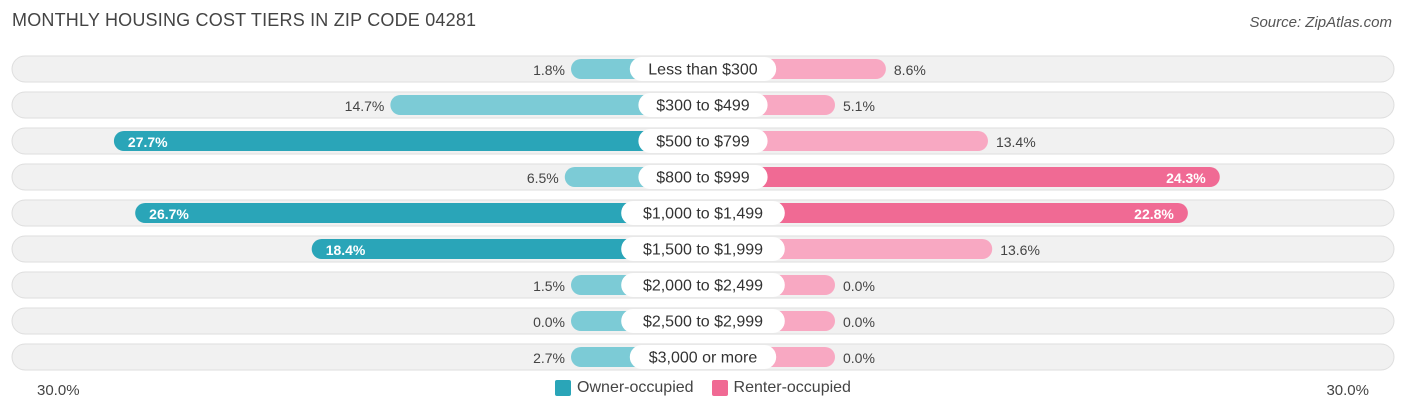 The image size is (1406, 414). What do you see at coordinates (169, 214) in the screenshot?
I see `owner-value-label: 26.7%` at bounding box center [169, 214].